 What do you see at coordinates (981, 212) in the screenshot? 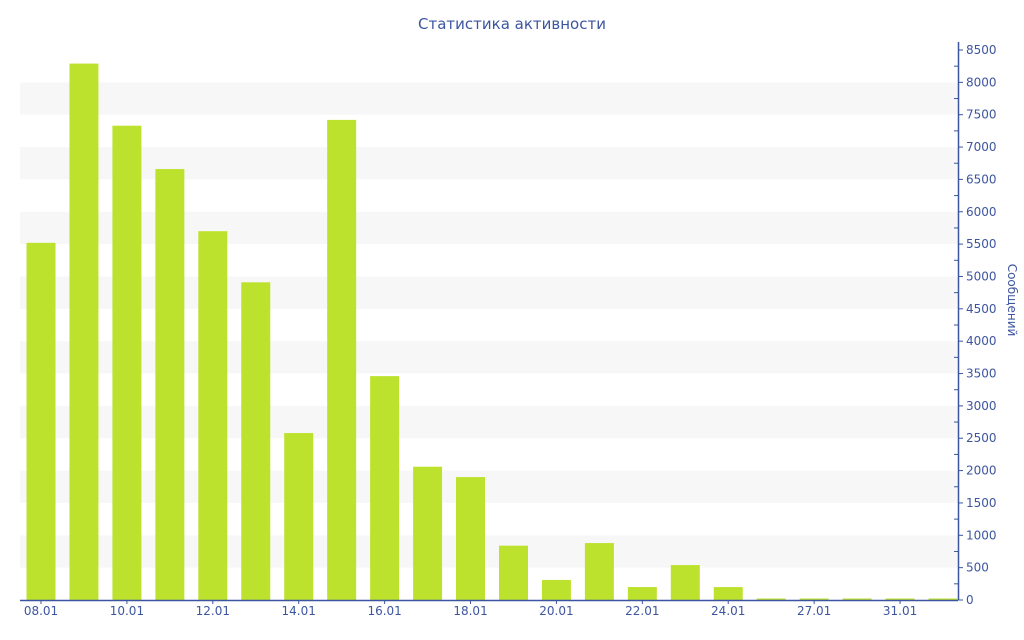
I see `y-tick-label: 6000` at bounding box center [981, 212].